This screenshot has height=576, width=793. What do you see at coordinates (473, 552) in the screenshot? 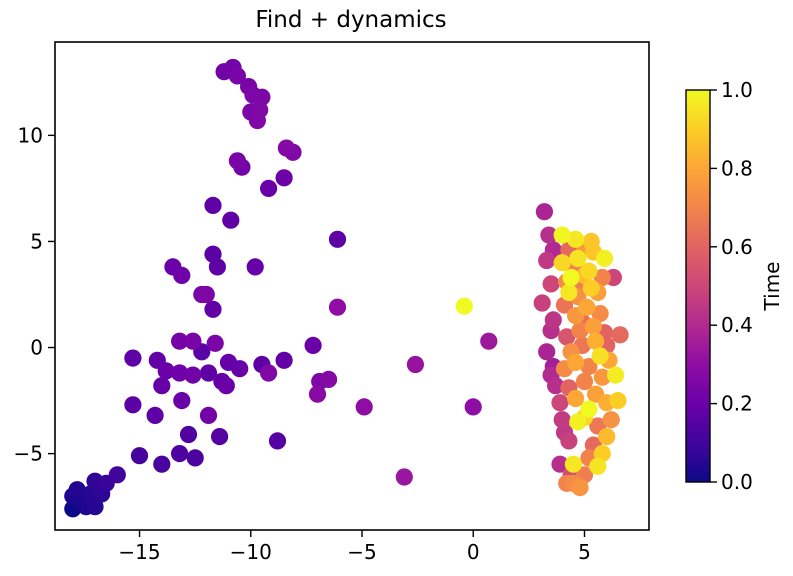
I see `x-tick-label: 0` at bounding box center [473, 552].